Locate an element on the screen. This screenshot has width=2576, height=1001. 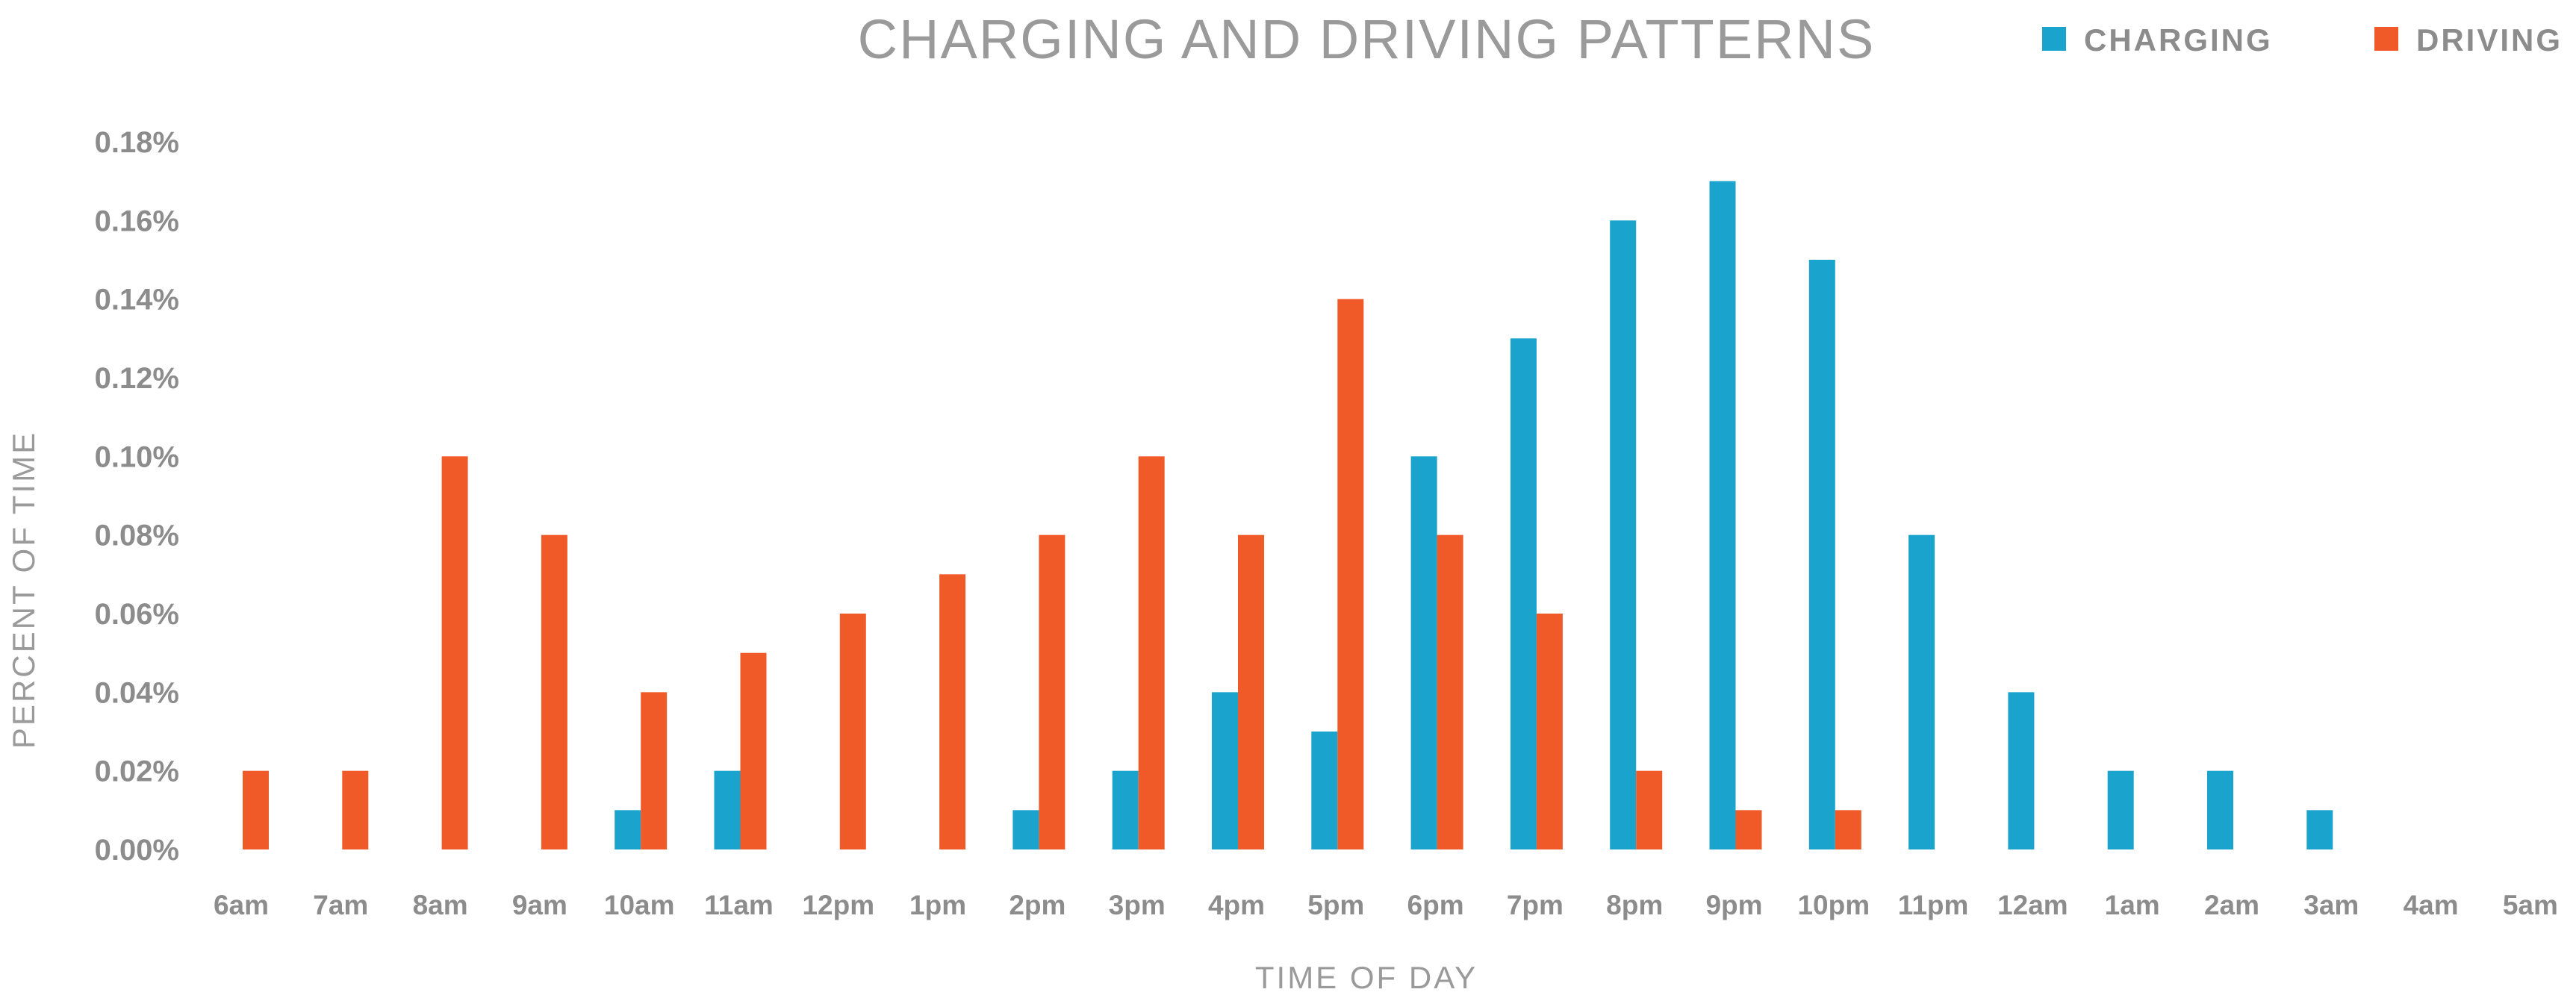
x-tick-label: 4pm is located at coordinates (1236, 905).